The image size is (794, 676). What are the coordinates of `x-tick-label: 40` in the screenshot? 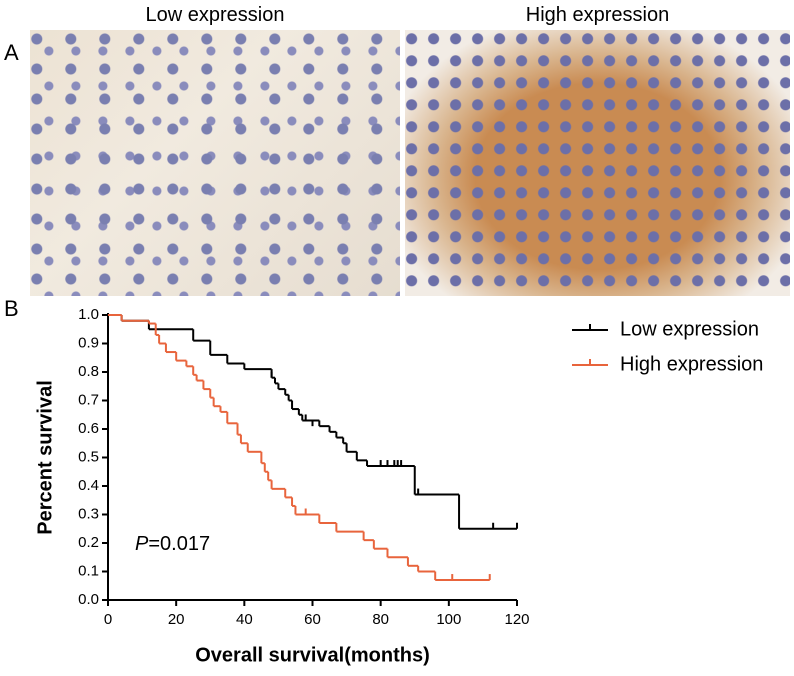 It's located at (244, 619).